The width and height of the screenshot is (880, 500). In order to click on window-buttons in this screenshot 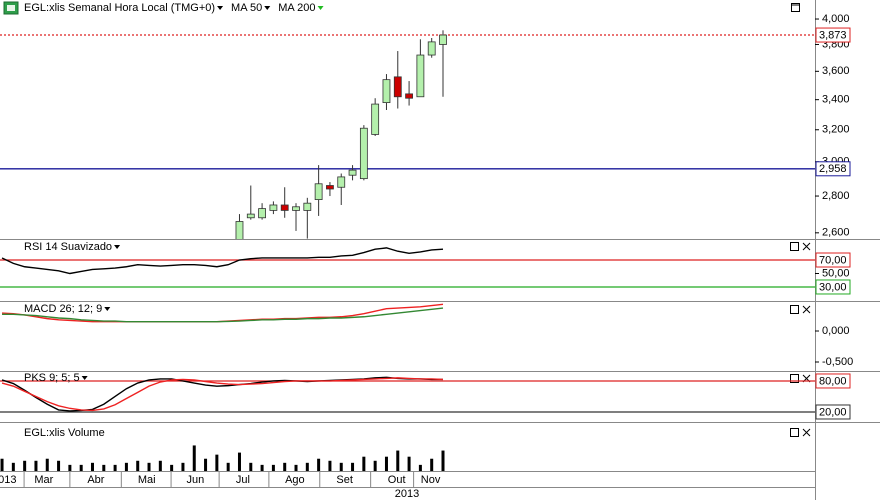, I will do `click(800, 220)`.